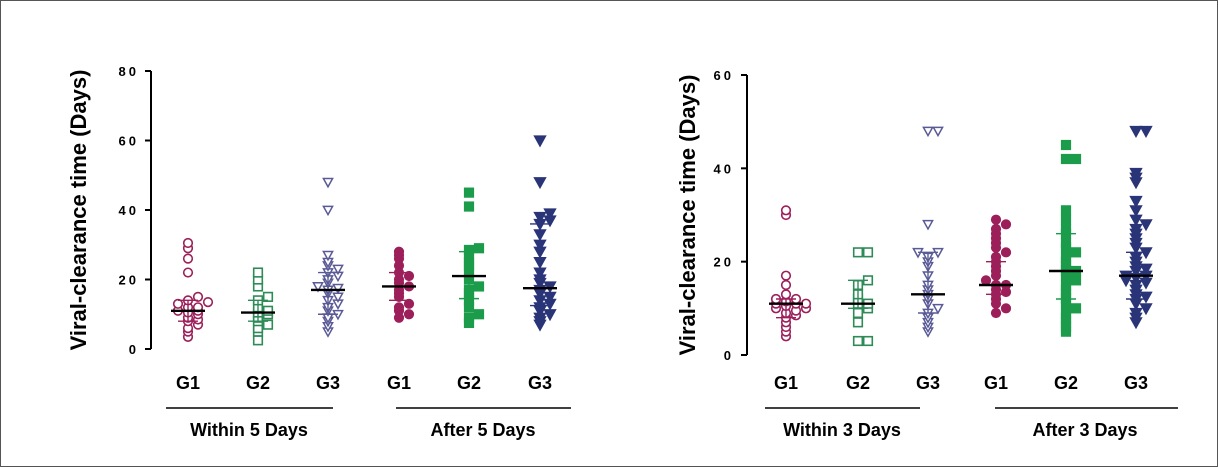 Image resolution: width=1218 pixels, height=467 pixels. What do you see at coordinates (129, 71) in the screenshot?
I see `y-tick-label: 80` at bounding box center [129, 71].